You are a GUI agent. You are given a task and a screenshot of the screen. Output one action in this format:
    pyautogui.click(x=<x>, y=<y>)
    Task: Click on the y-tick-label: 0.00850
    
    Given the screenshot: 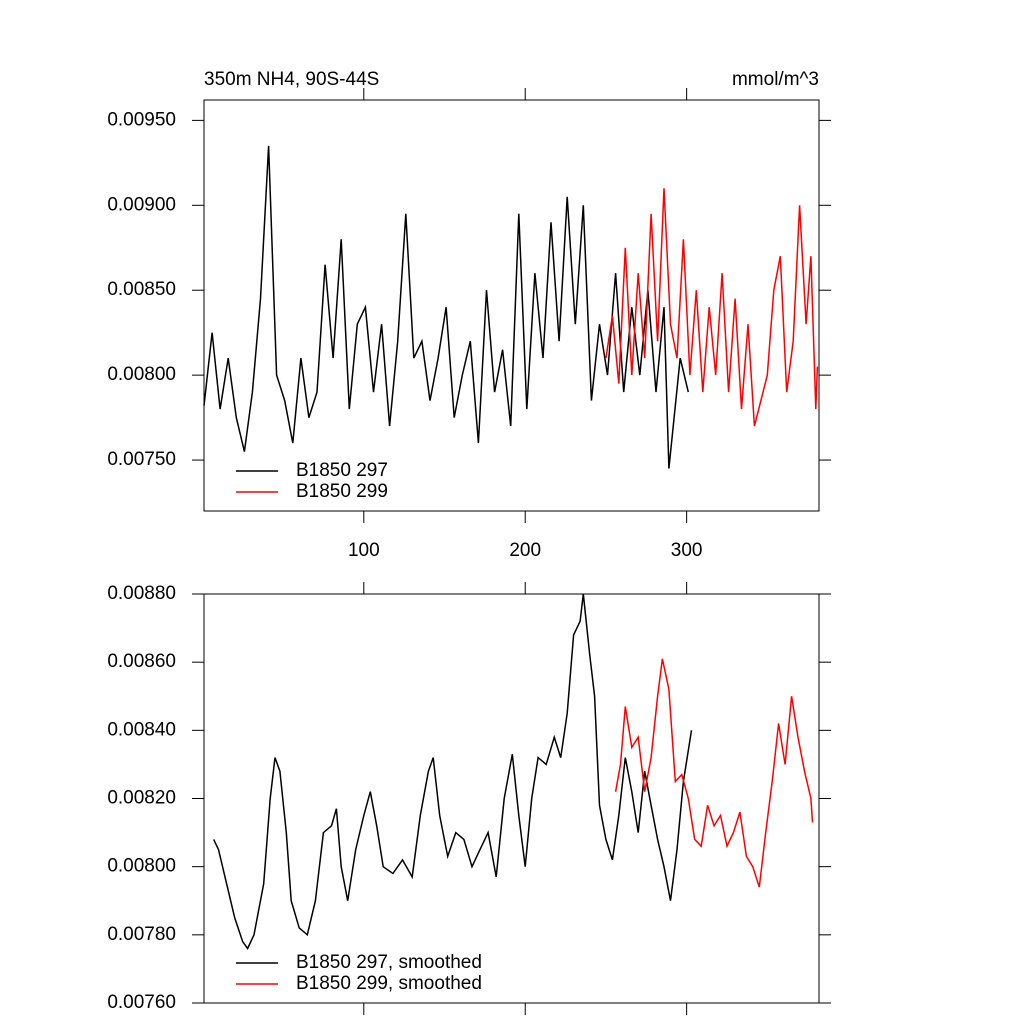 What is the action you would take?
    pyautogui.click(x=141, y=289)
    